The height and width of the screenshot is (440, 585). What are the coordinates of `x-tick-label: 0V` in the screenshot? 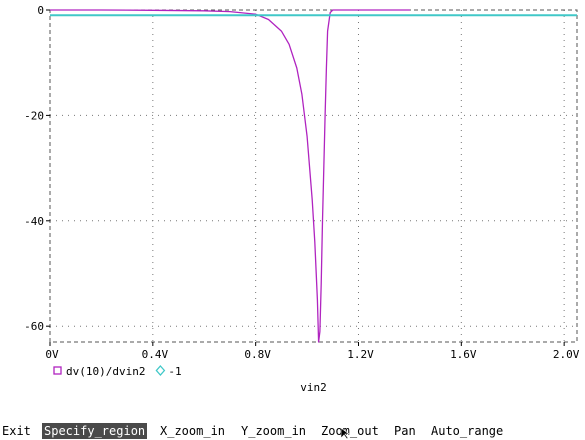 It's located at (52, 354).